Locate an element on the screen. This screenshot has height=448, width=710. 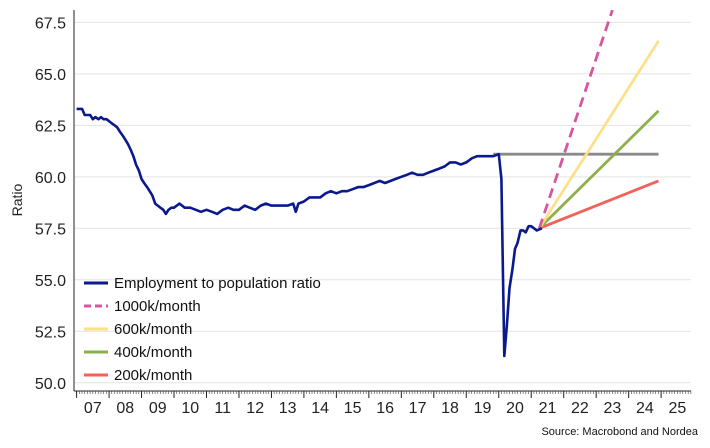
y-tick-label: 57.5 is located at coordinates (50, 229).